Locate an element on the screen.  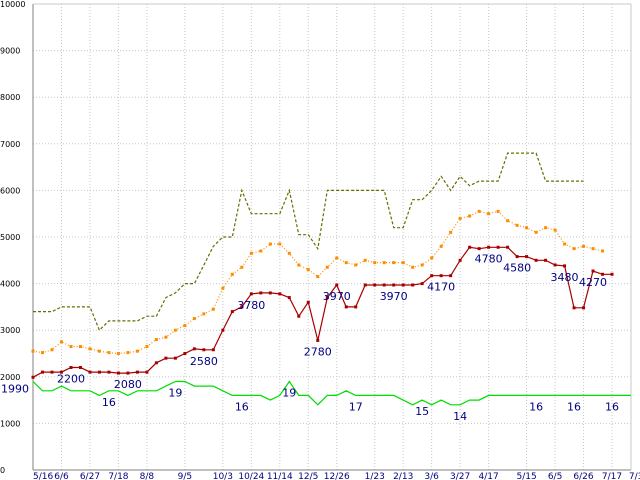
y-tick-label: 2000 is located at coordinates (10, 377).